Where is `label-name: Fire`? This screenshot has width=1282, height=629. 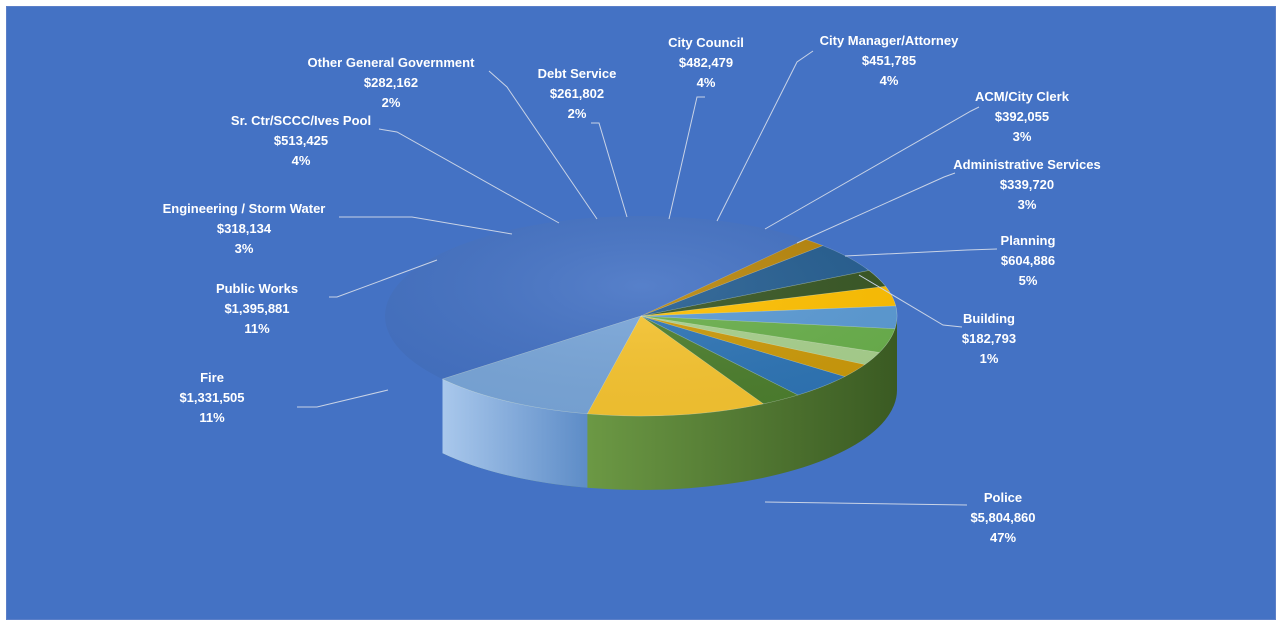
label-name: Fire is located at coordinates (212, 377).